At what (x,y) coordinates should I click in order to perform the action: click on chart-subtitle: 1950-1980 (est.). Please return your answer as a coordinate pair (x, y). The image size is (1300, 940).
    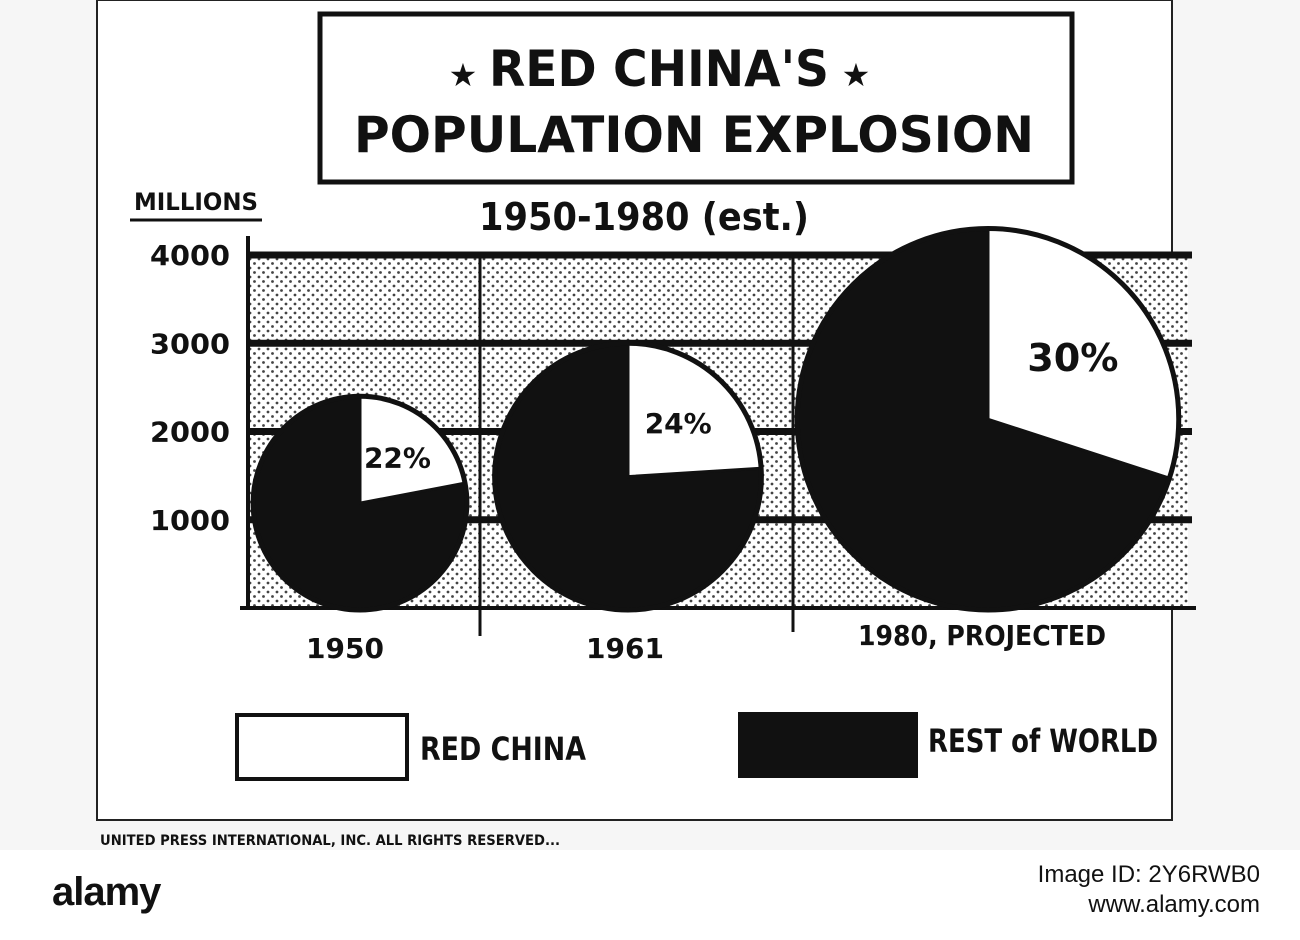
    Looking at the image, I should click on (644, 217).